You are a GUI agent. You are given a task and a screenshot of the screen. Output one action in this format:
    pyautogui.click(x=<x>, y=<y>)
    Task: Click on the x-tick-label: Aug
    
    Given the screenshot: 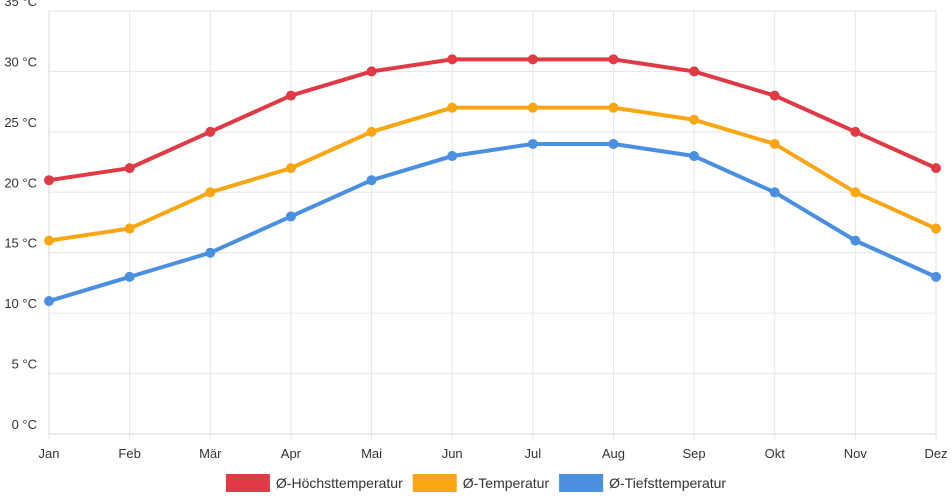 What is the action you would take?
    pyautogui.click(x=613, y=453)
    